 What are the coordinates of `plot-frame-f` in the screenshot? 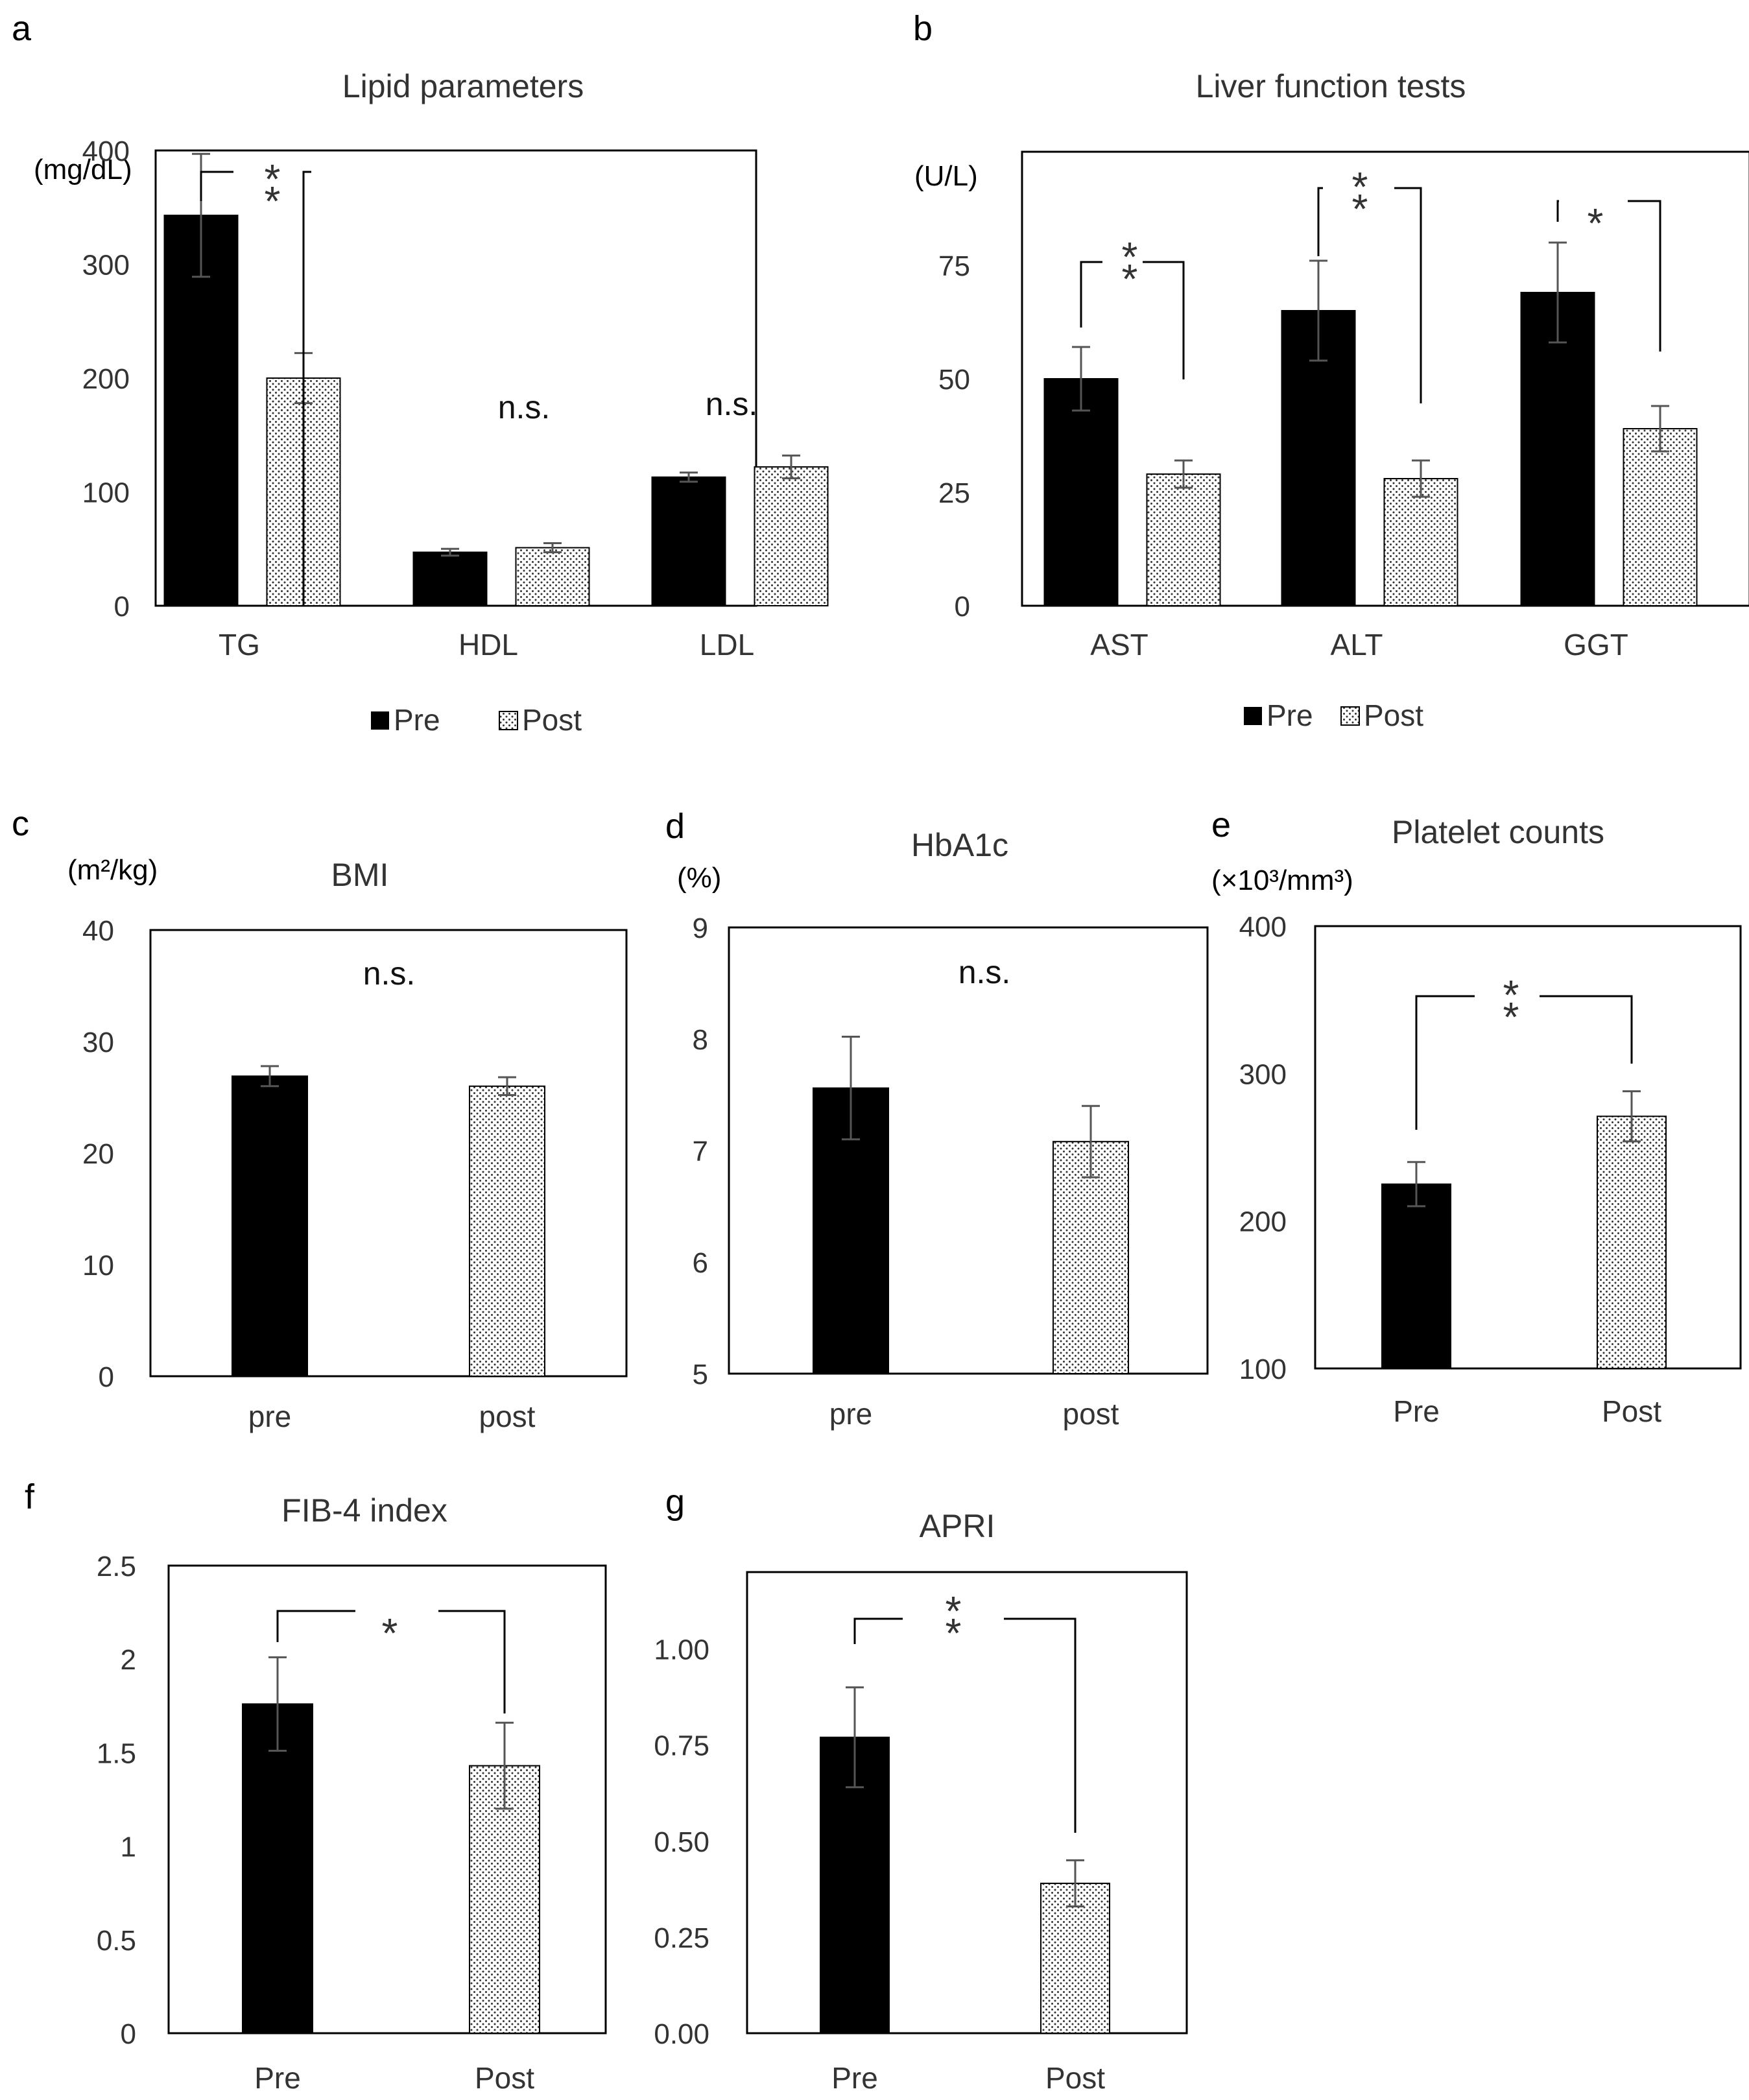 It's located at (387, 1799).